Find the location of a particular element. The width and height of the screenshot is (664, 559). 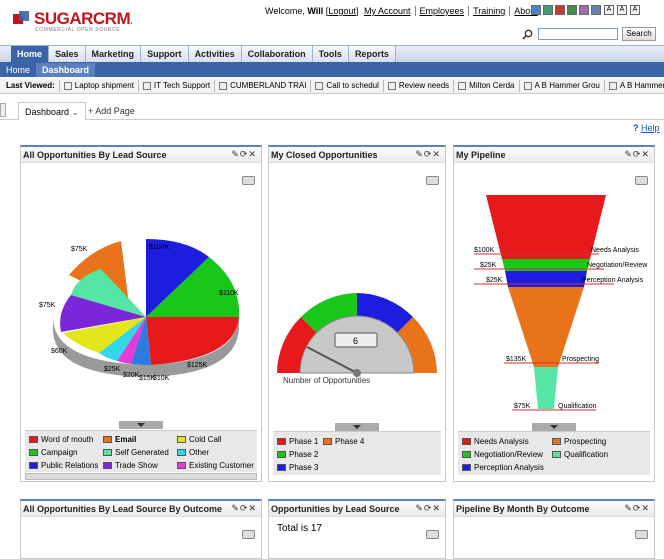

training-link: Training is located at coordinates (490, 11).